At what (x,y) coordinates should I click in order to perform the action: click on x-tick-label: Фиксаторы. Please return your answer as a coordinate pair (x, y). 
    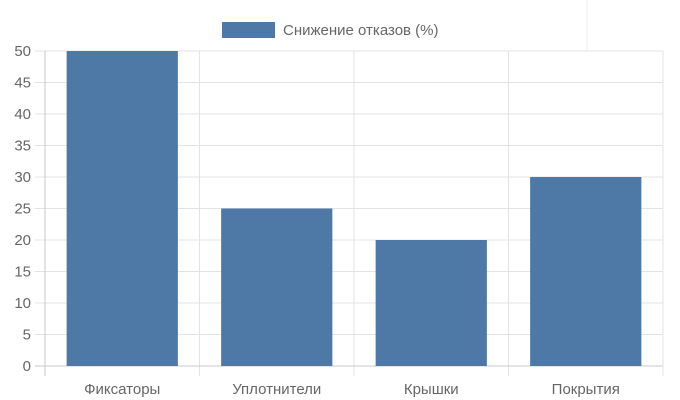
    Looking at the image, I should click on (122, 389).